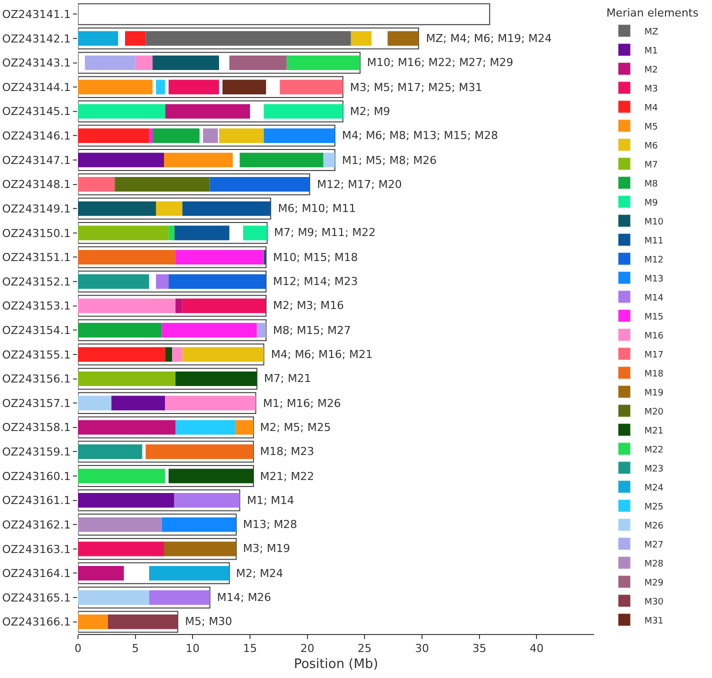  I want to click on legend-label: M27, so click(654, 545).